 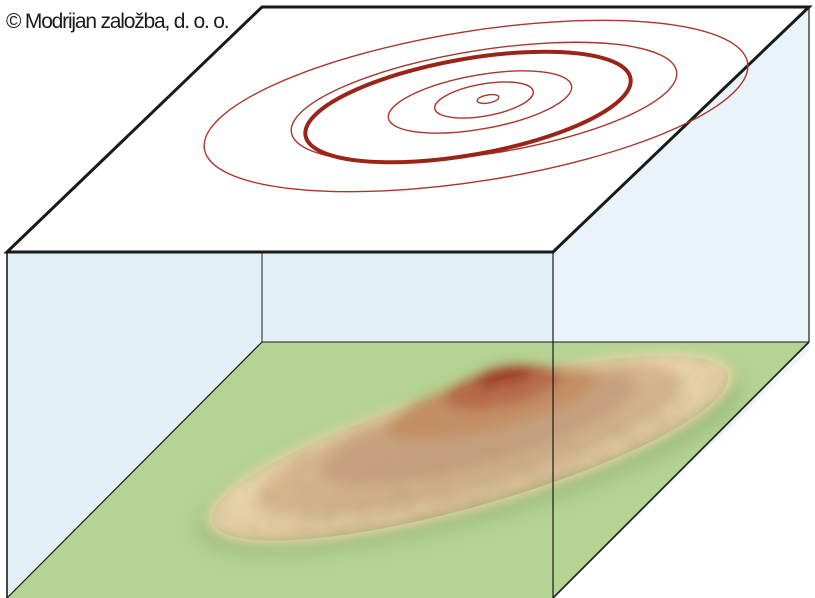 I want to click on contour-line-index, so click(x=468, y=107).